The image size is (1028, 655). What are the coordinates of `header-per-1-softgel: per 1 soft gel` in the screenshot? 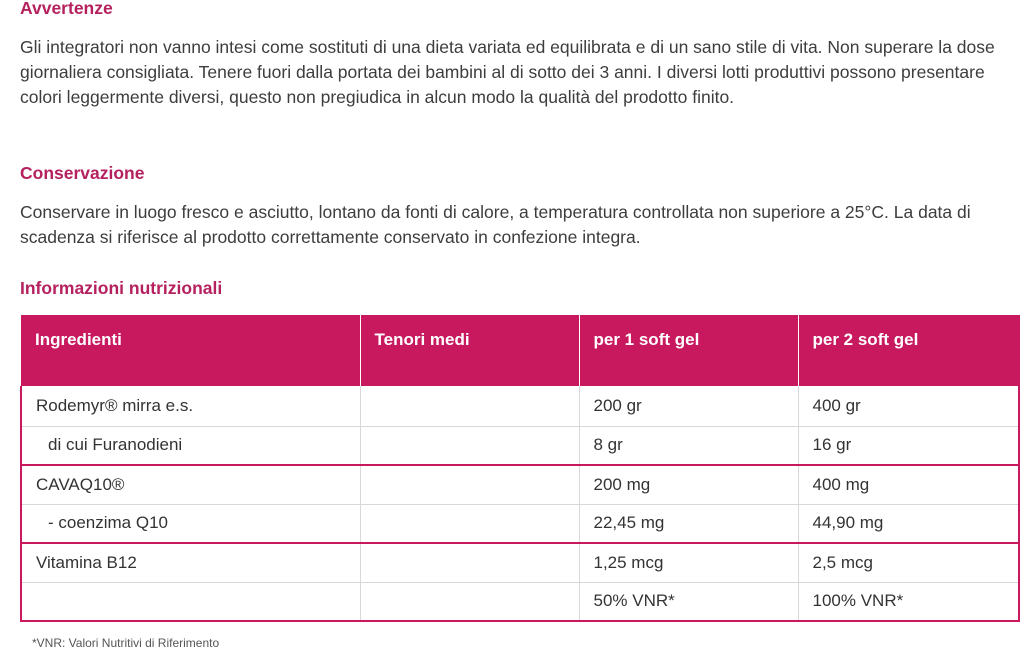 It's located at (689, 350).